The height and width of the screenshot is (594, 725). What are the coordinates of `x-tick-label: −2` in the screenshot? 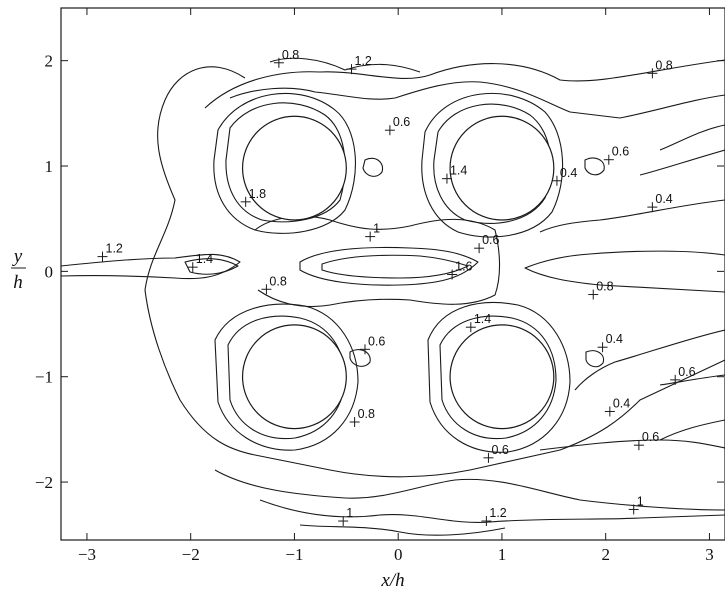 It's located at (191, 554).